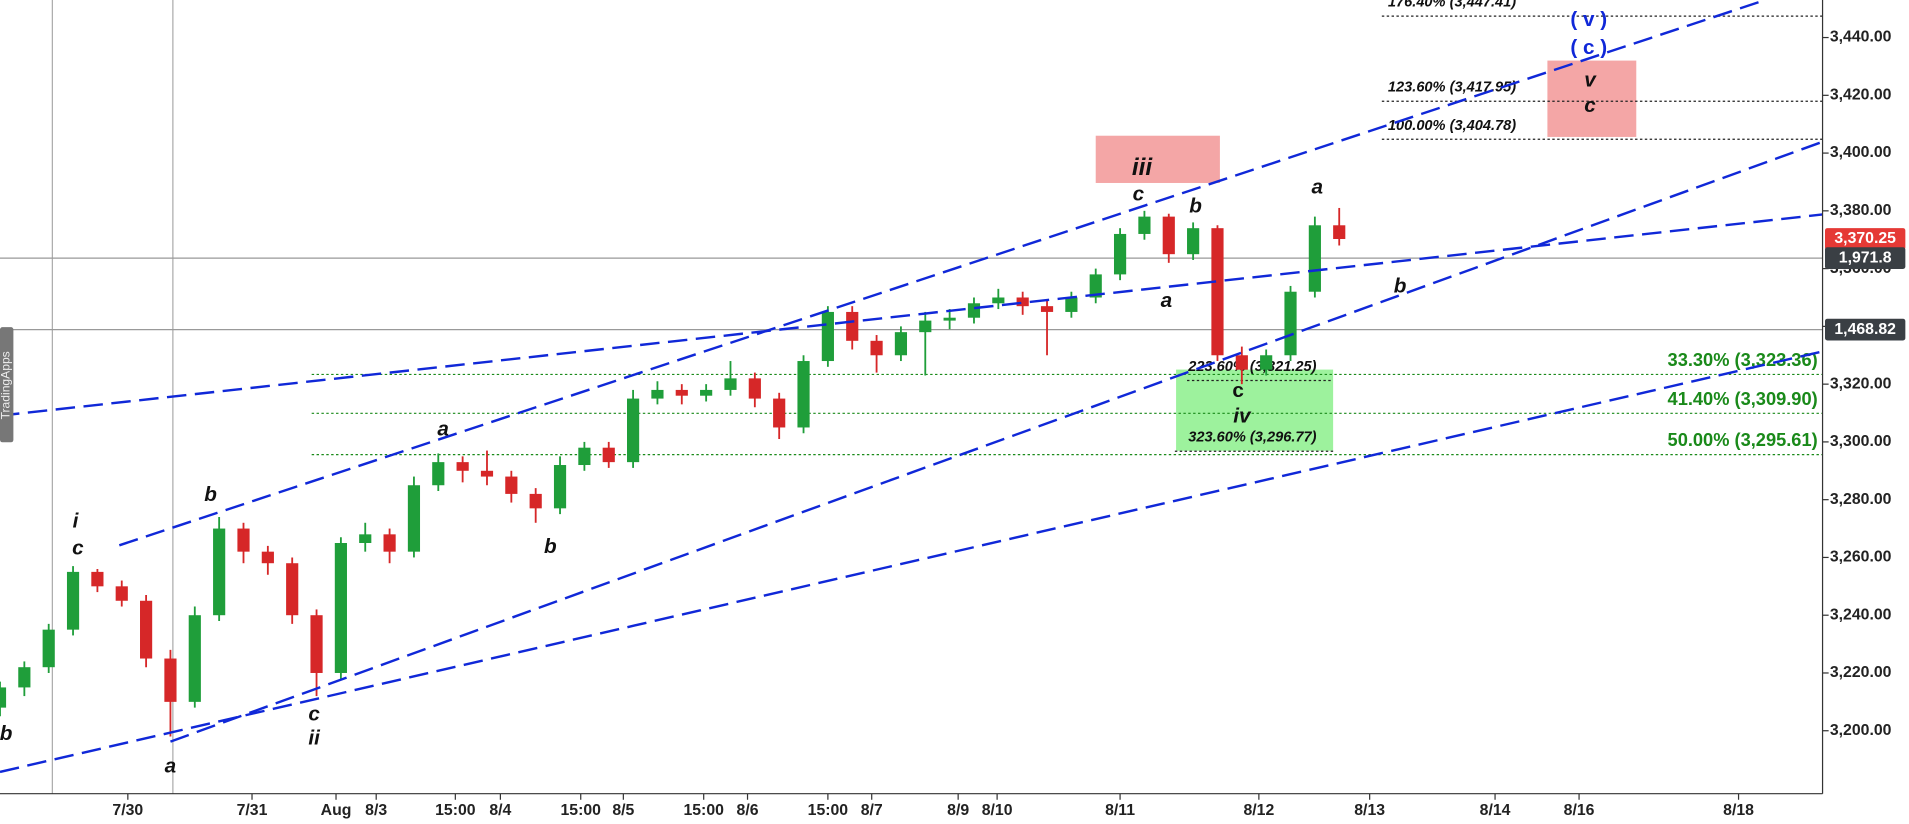 The width and height of the screenshot is (1909, 824). I want to click on y-tick-label: 3,420.00, so click(1861, 95).